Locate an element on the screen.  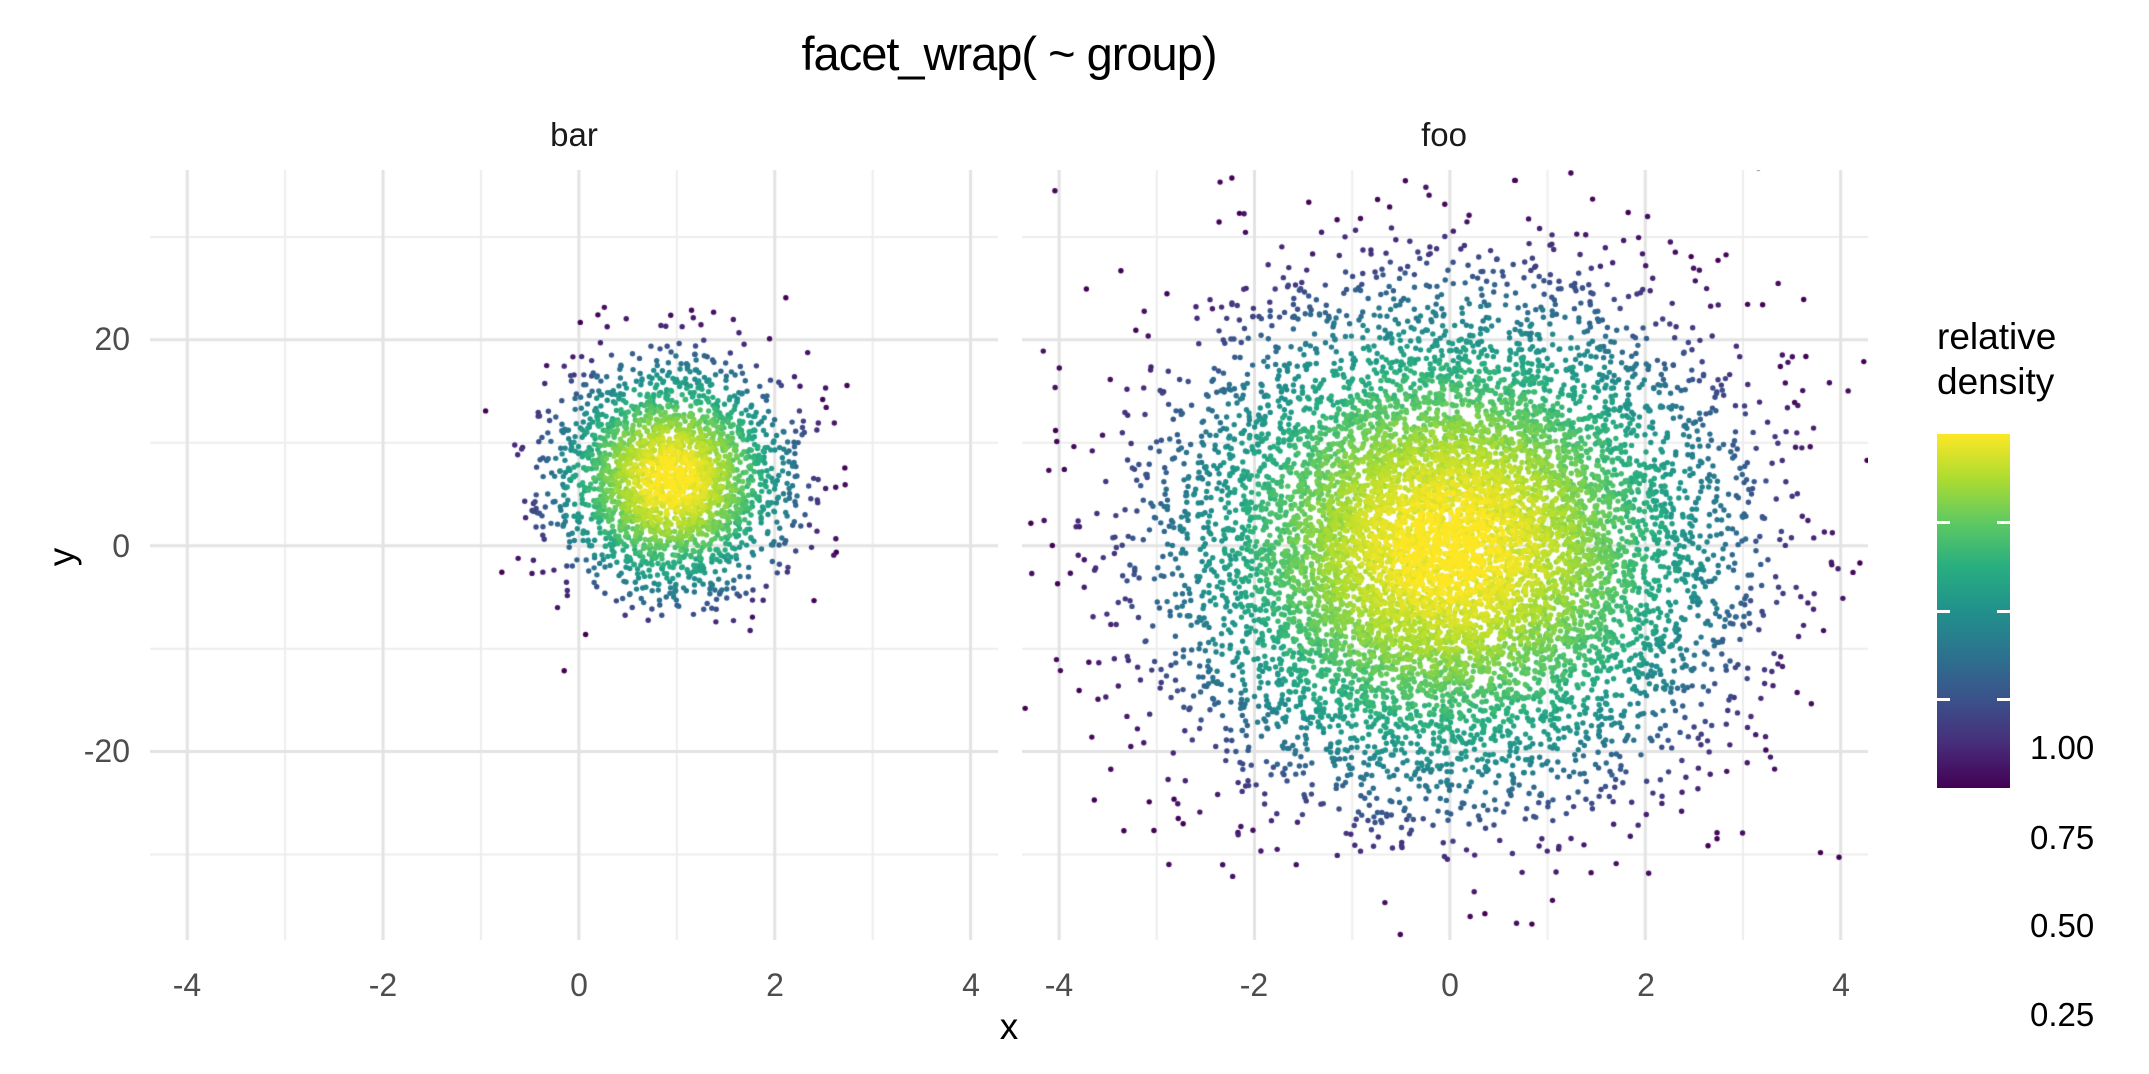
x-tick-foo-neg2: -2 is located at coordinates (1254, 985).